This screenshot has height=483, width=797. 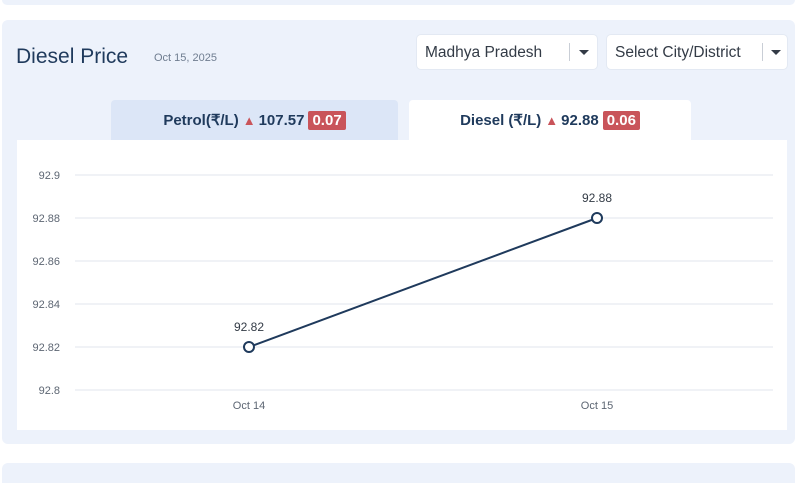 I want to click on y-tick-label: 92.88, so click(x=46, y=219).